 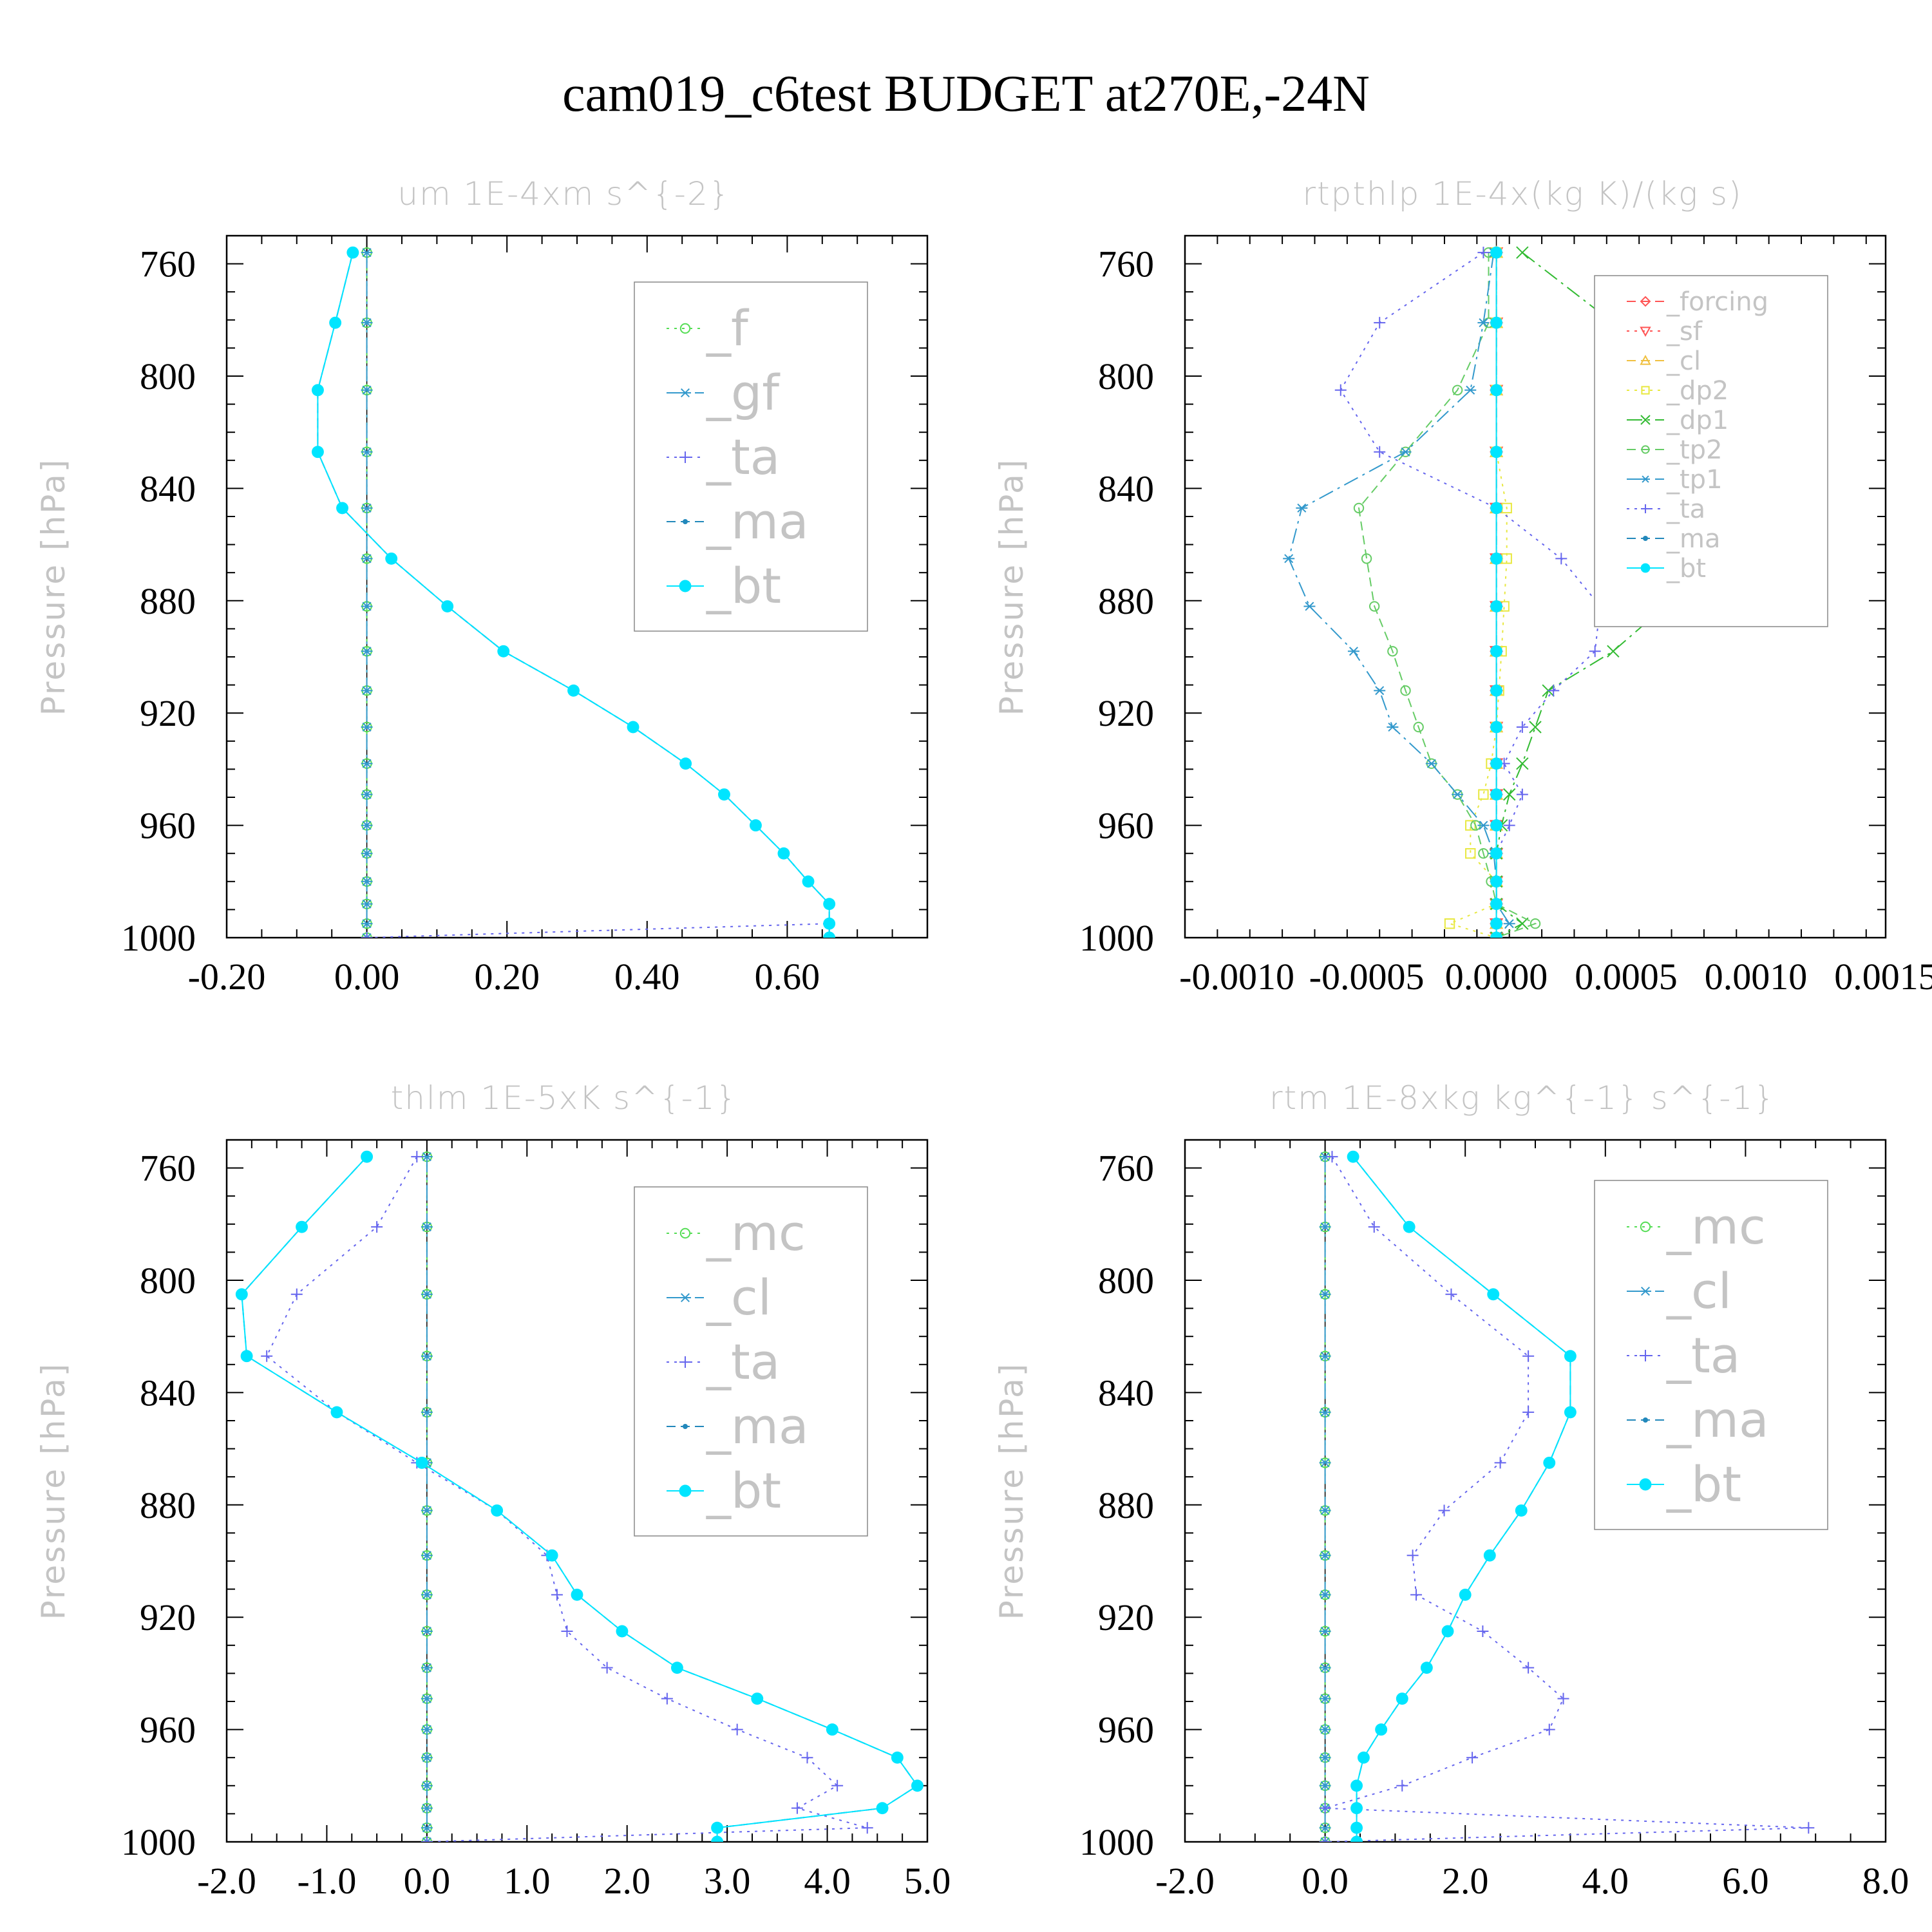 I want to click on legend-item: _dp1, so click(x=1677, y=420).